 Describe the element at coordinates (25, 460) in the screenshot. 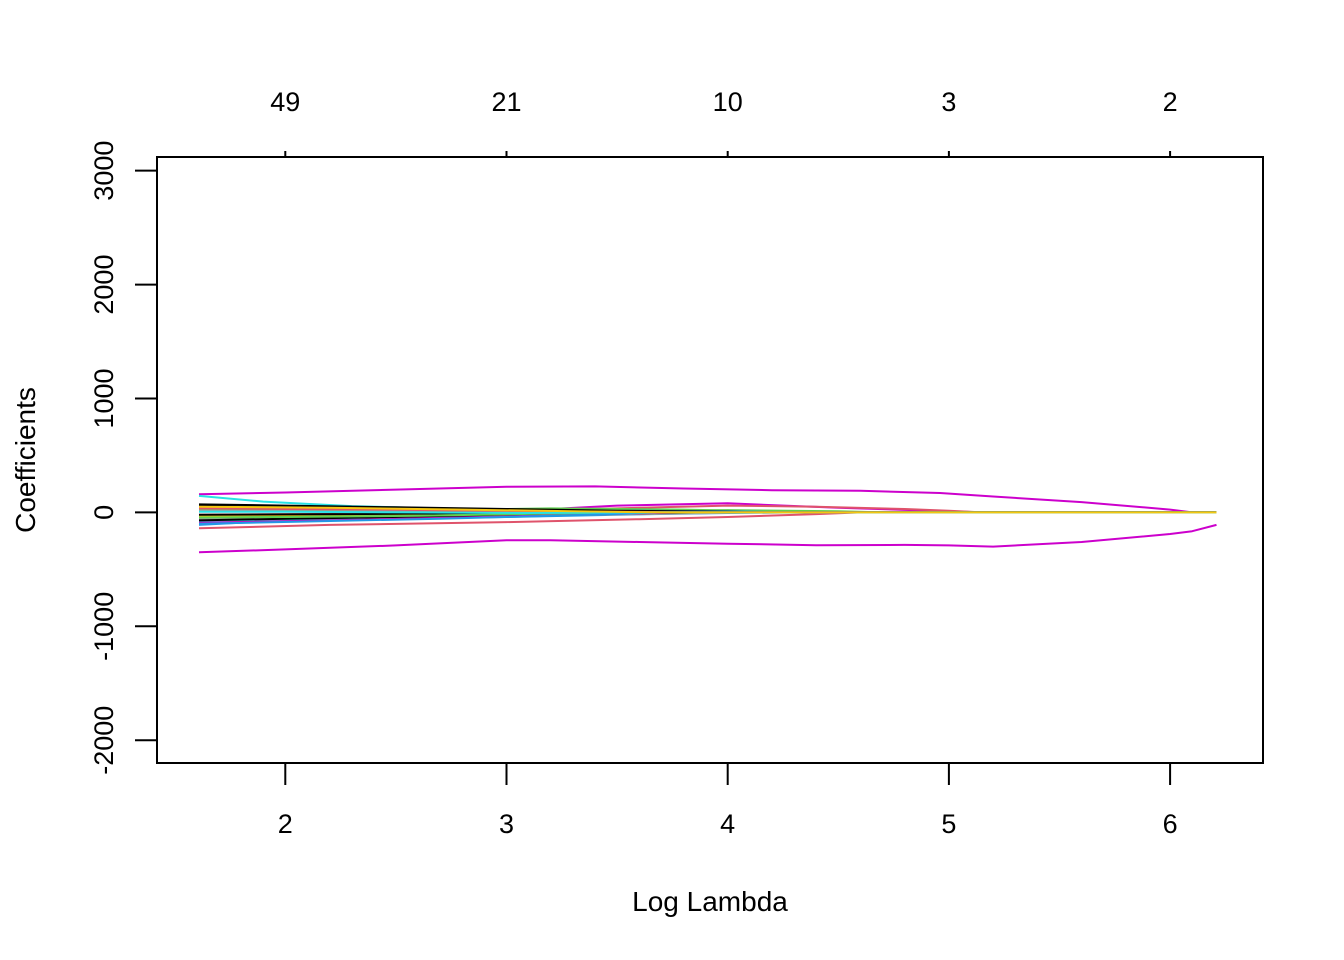

I see `y-axis-title: Coefficients` at that location.